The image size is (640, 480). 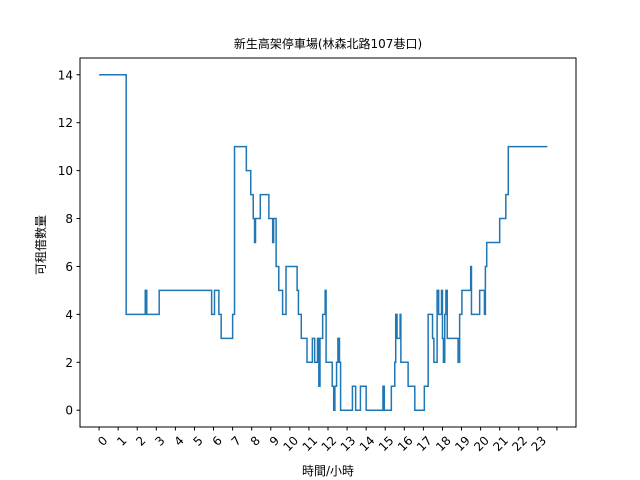 What do you see at coordinates (424, 443) in the screenshot?
I see `x-tick-label: 17` at bounding box center [424, 443].